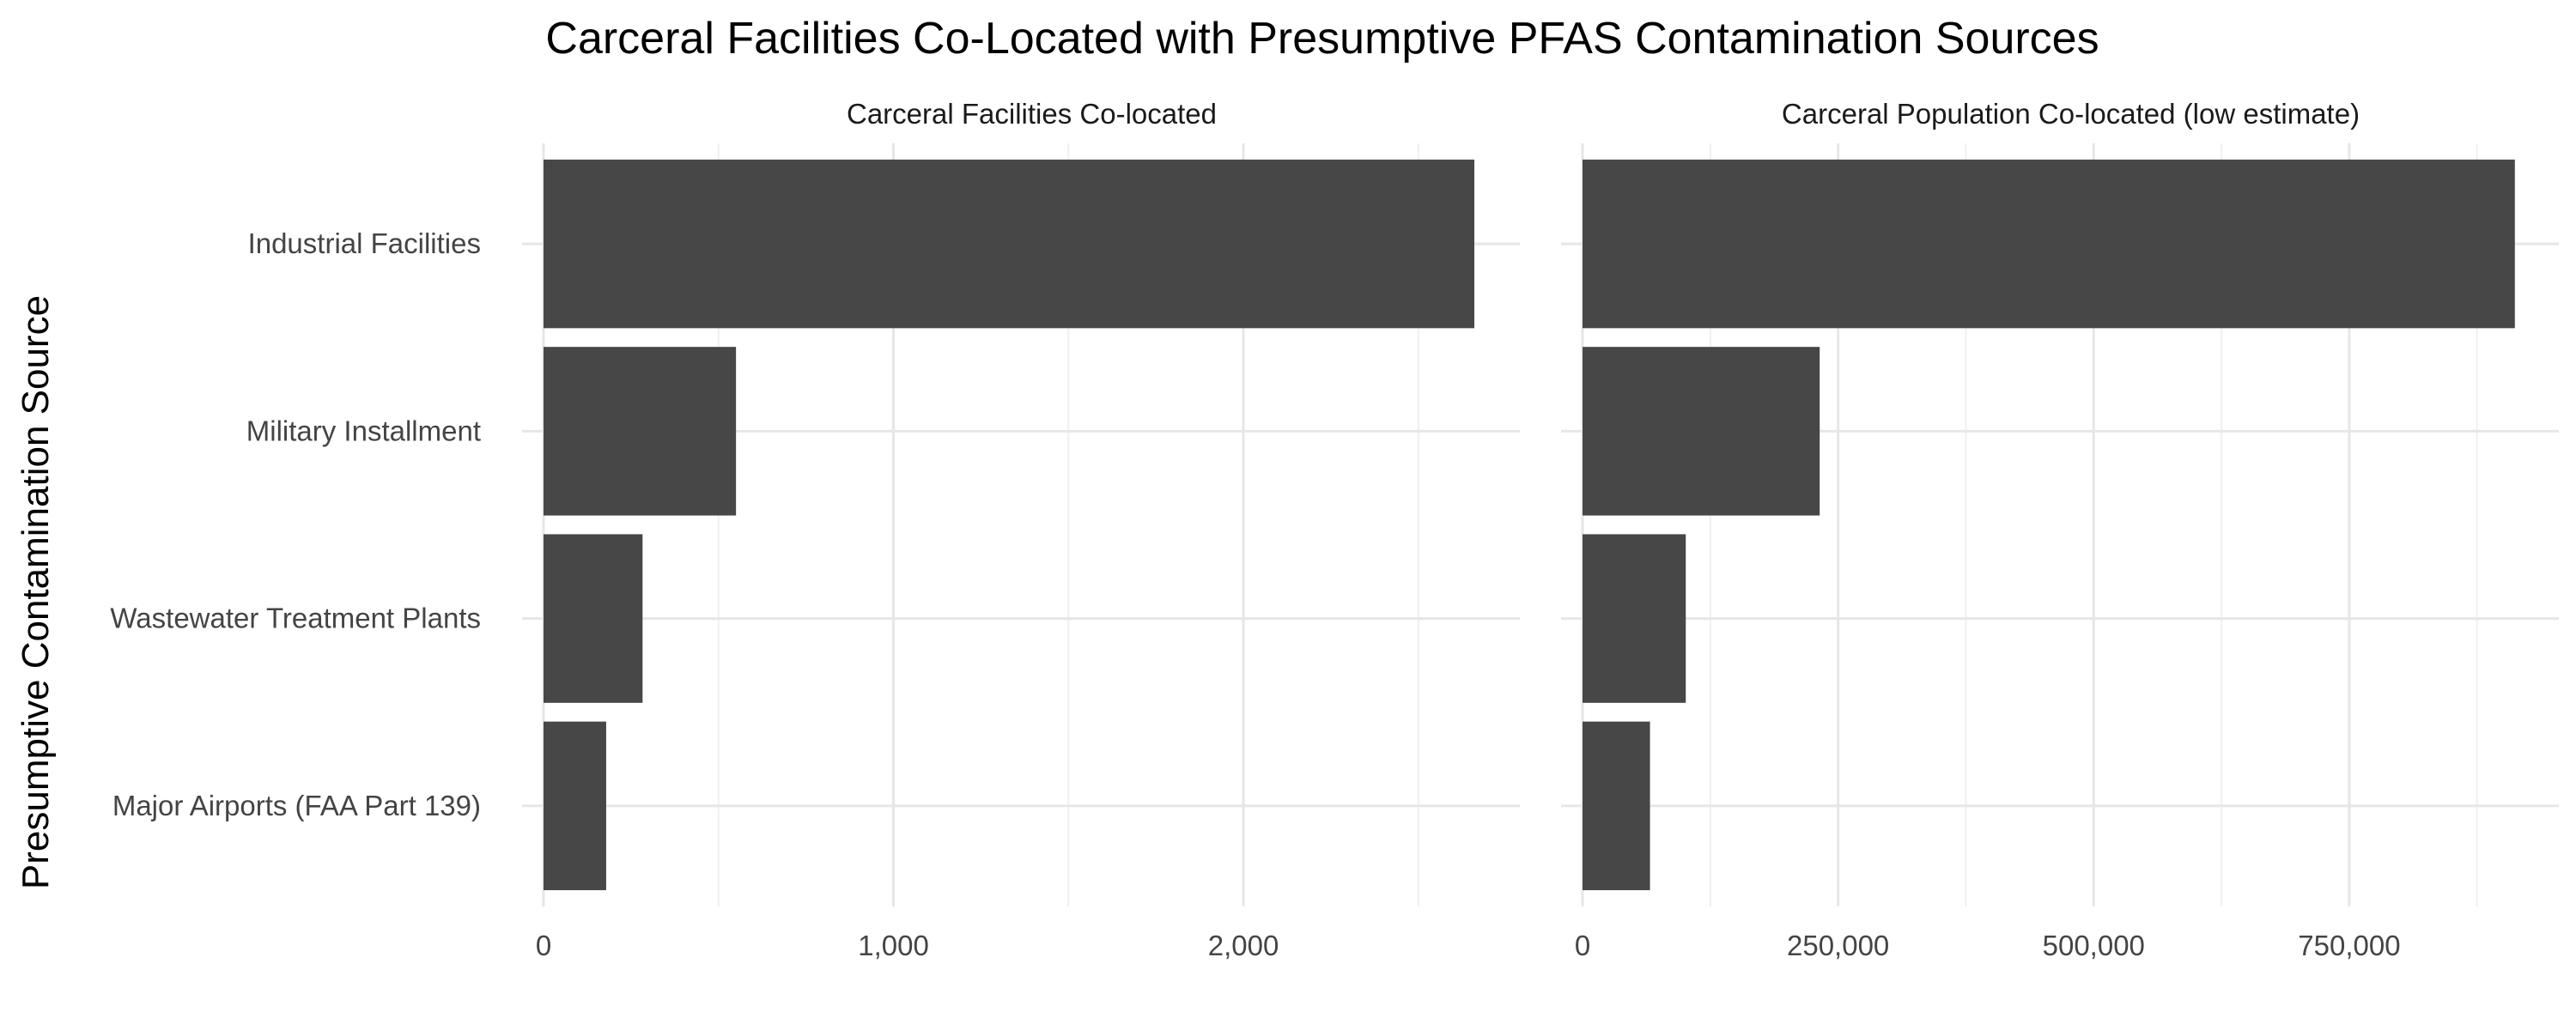 The width and height of the screenshot is (2576, 1030). Describe the element at coordinates (1838, 945) in the screenshot. I see `x-tick-label: 250,000` at that location.